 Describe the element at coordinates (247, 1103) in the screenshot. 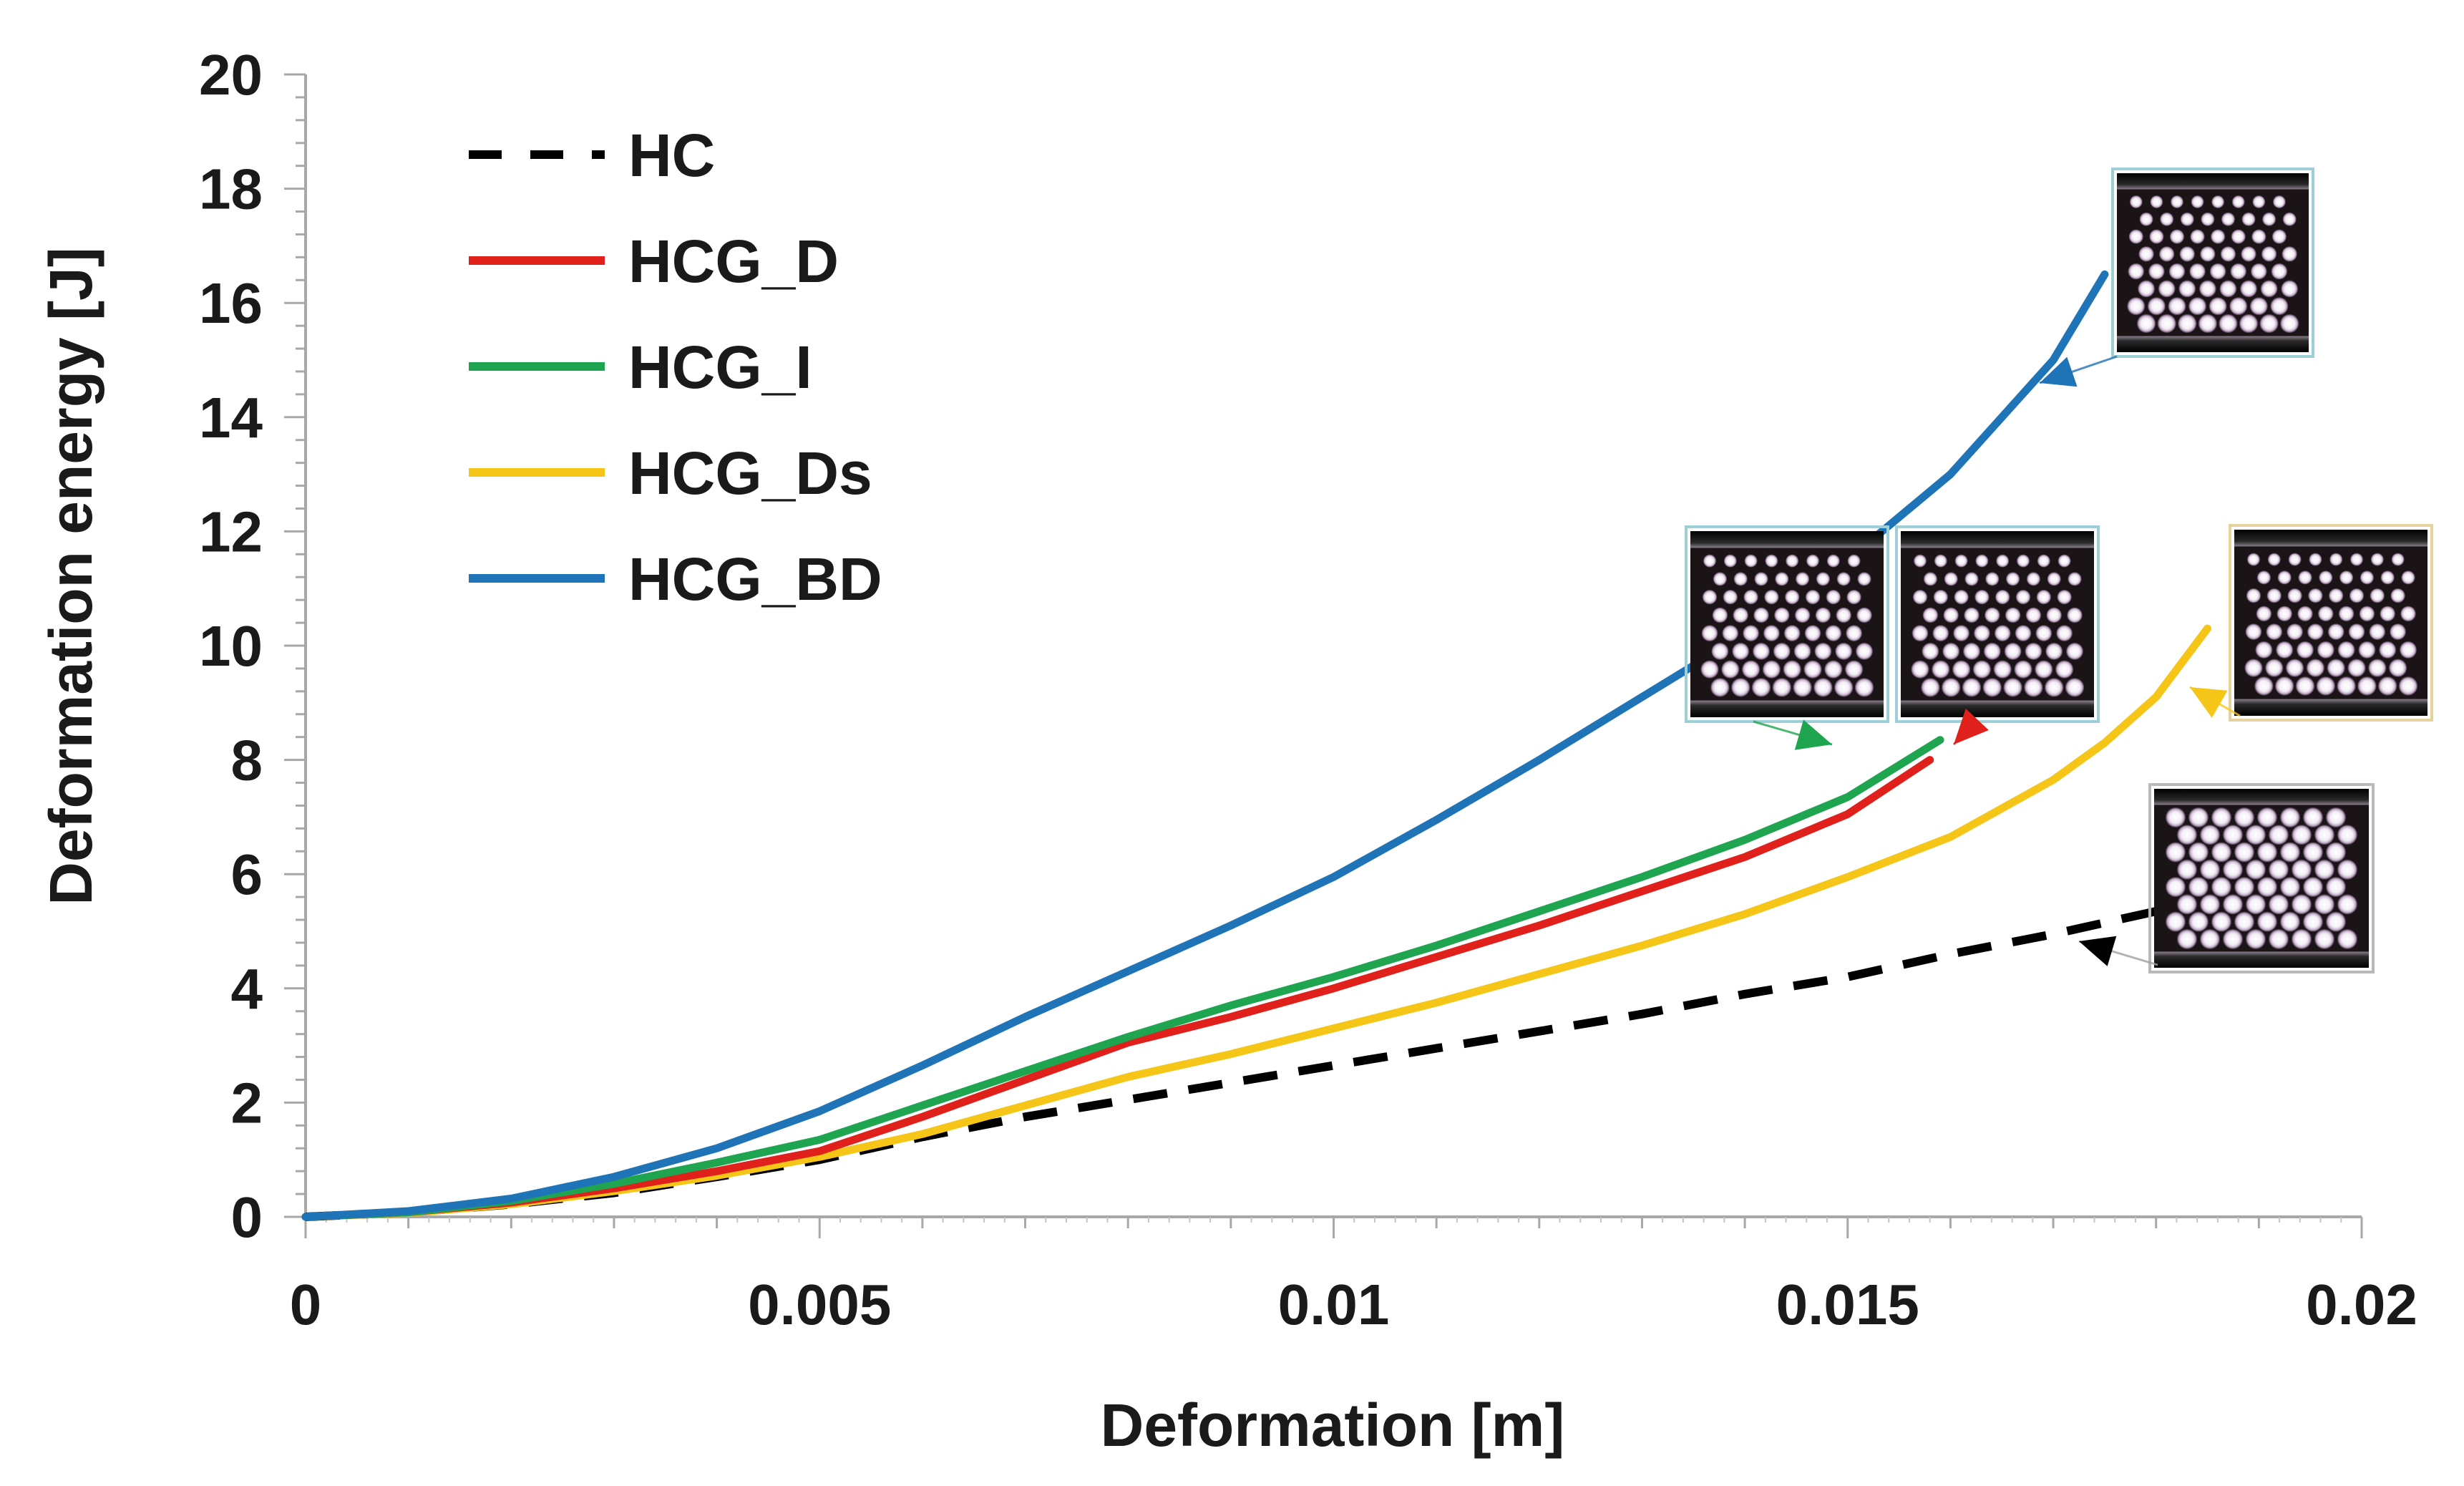

I see `y-tick-label: 2` at that location.